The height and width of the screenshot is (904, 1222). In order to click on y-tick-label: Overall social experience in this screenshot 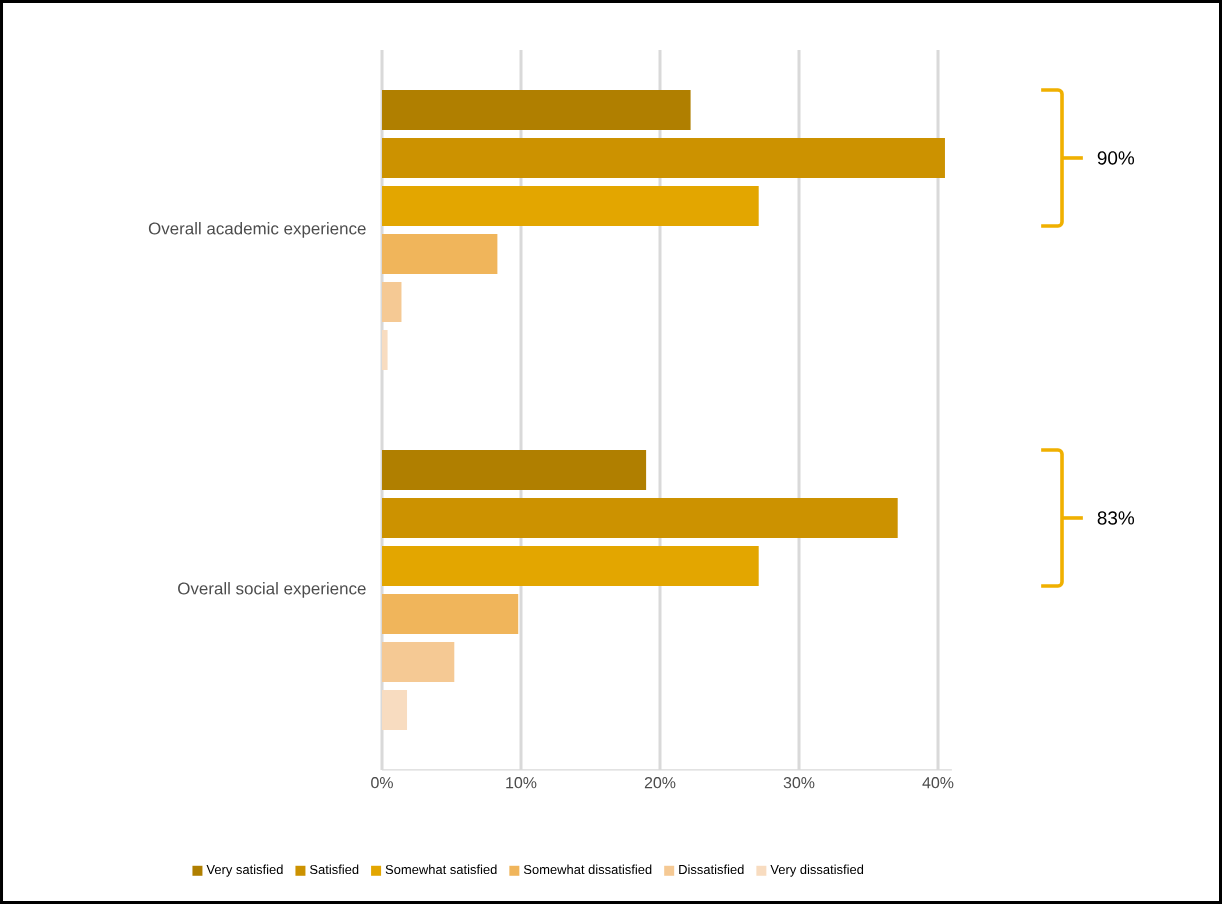, I will do `click(272, 590)`.